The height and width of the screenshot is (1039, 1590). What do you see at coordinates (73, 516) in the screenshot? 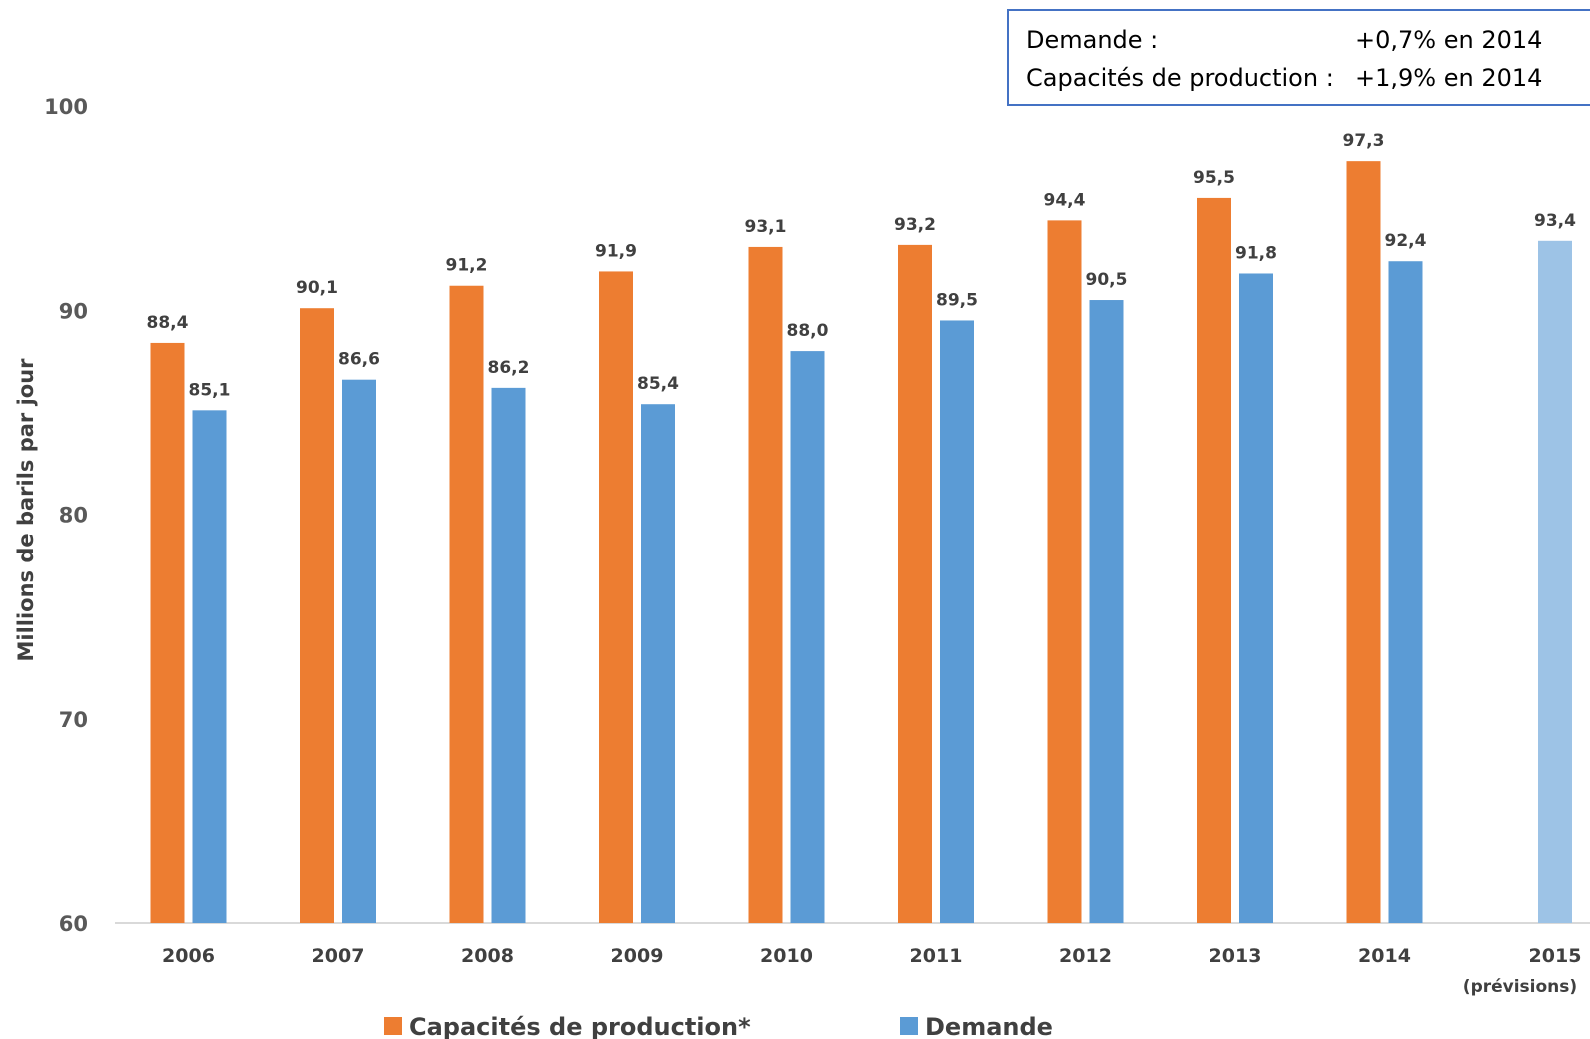
I see `y-tick-label: 80` at bounding box center [73, 516].